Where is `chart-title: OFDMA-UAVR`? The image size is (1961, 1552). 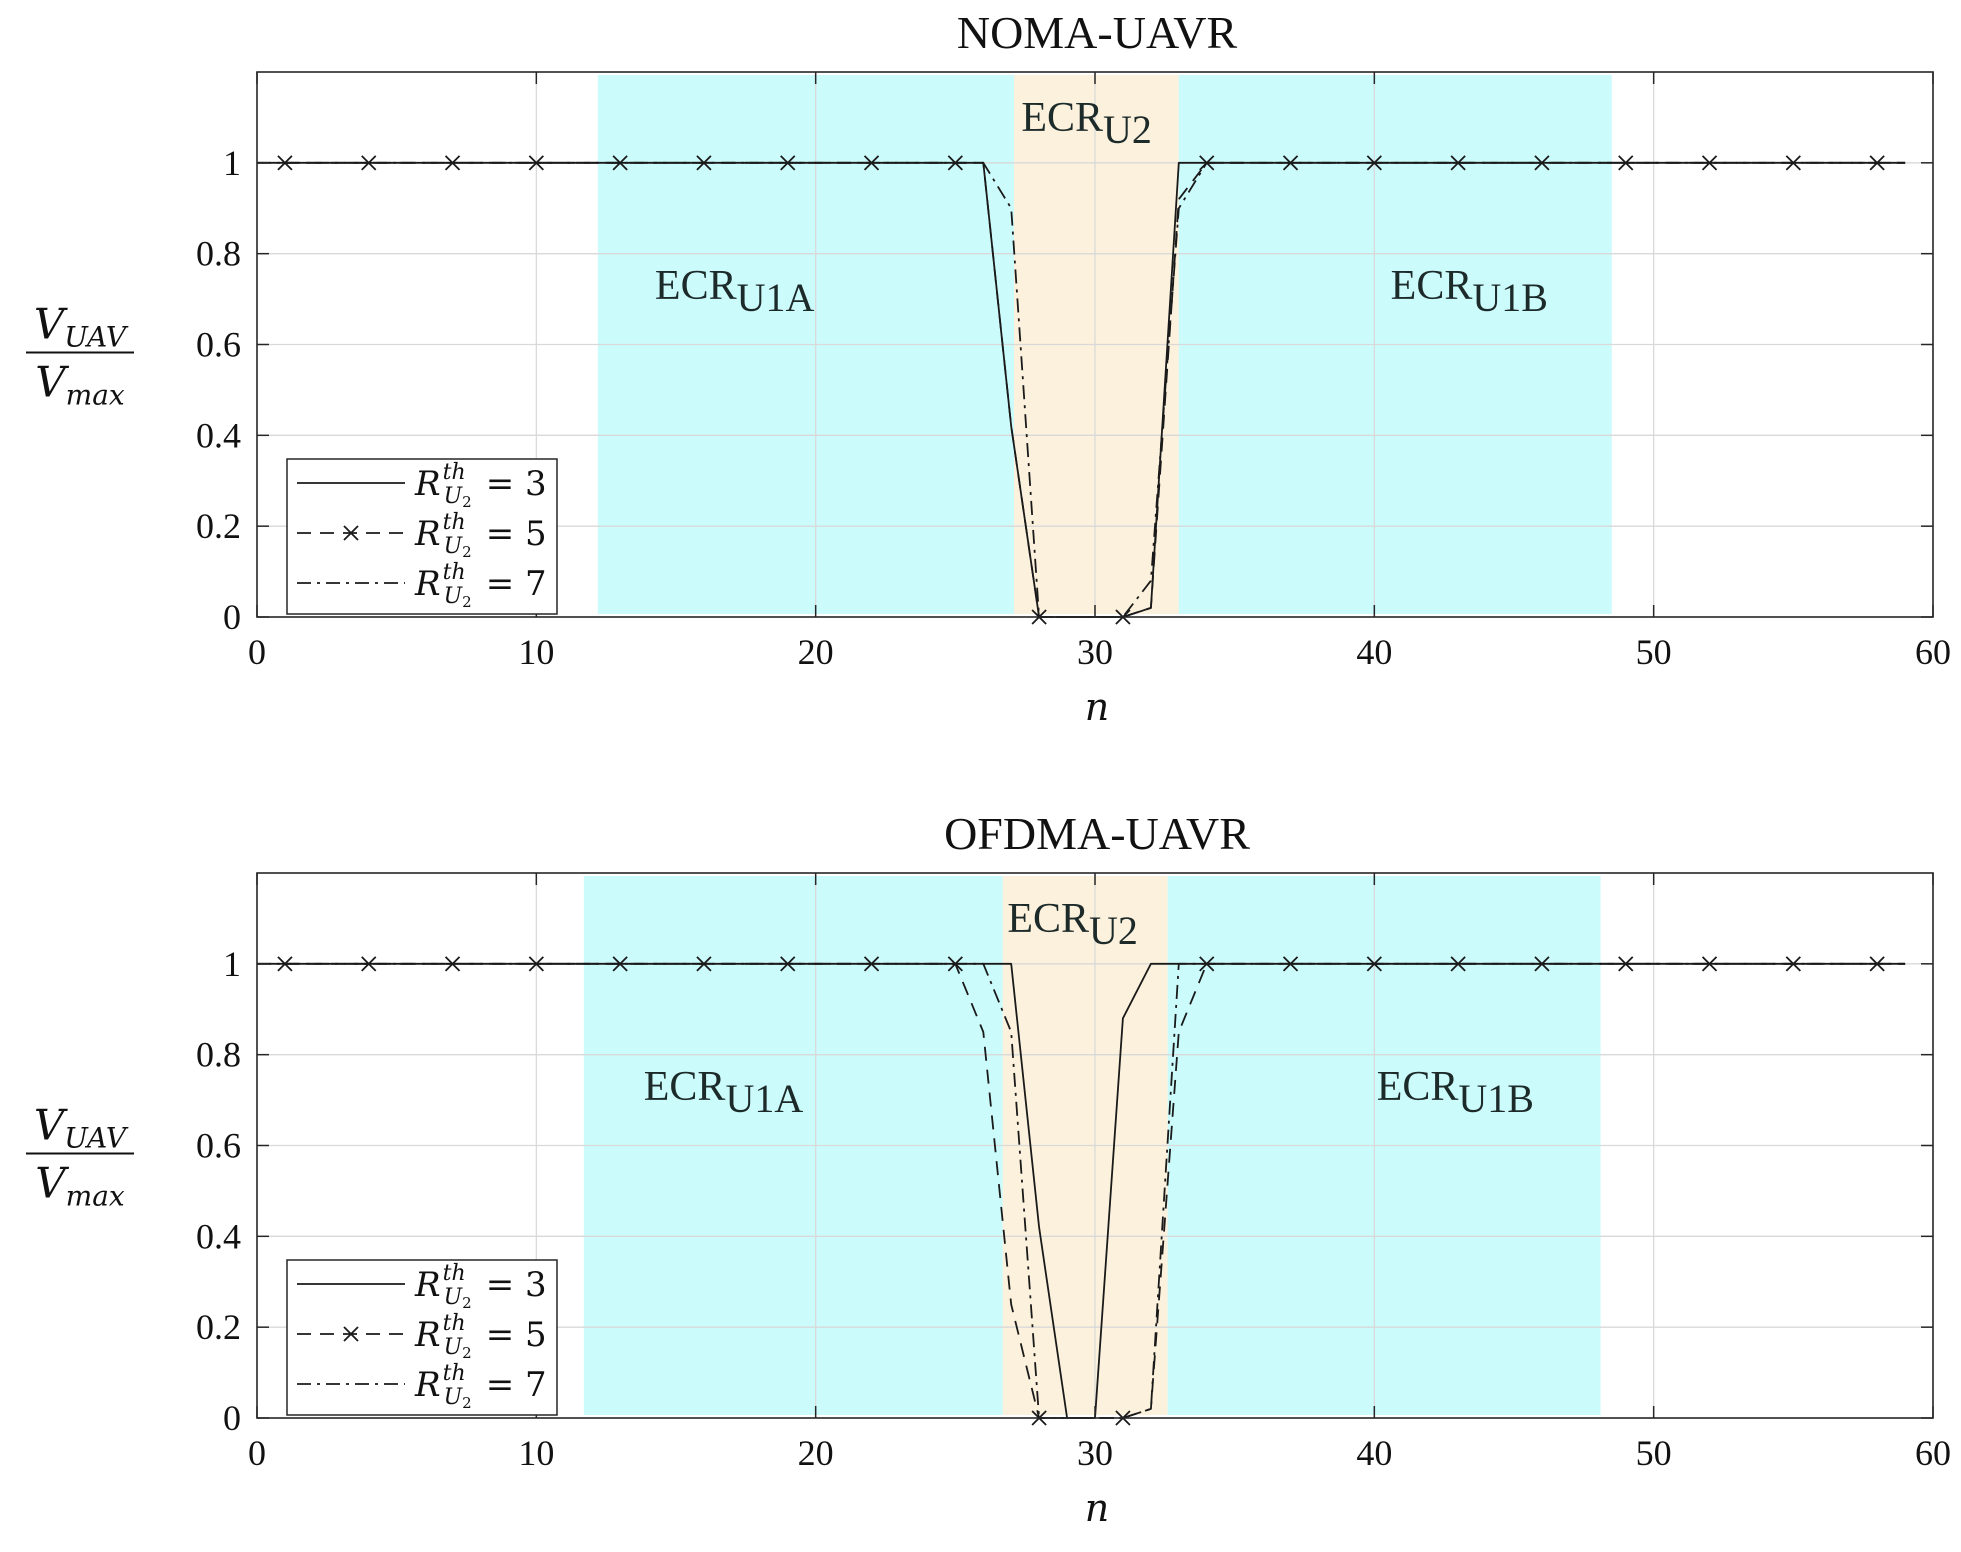 chart-title: OFDMA-UAVR is located at coordinates (1097, 833).